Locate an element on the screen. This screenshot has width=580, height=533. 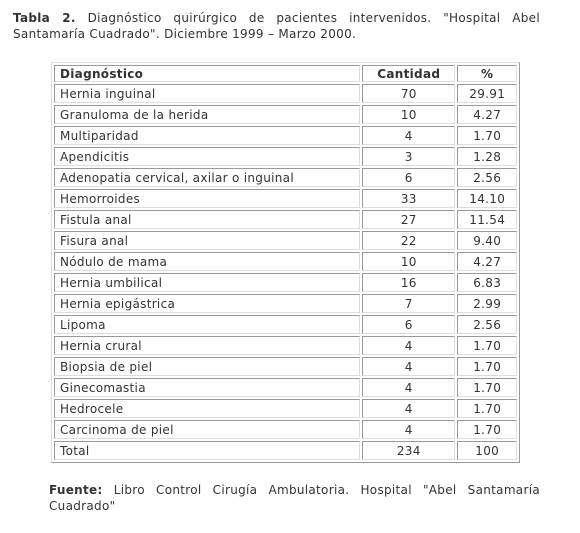
caption-label: Tabla 2. is located at coordinates (44, 18).